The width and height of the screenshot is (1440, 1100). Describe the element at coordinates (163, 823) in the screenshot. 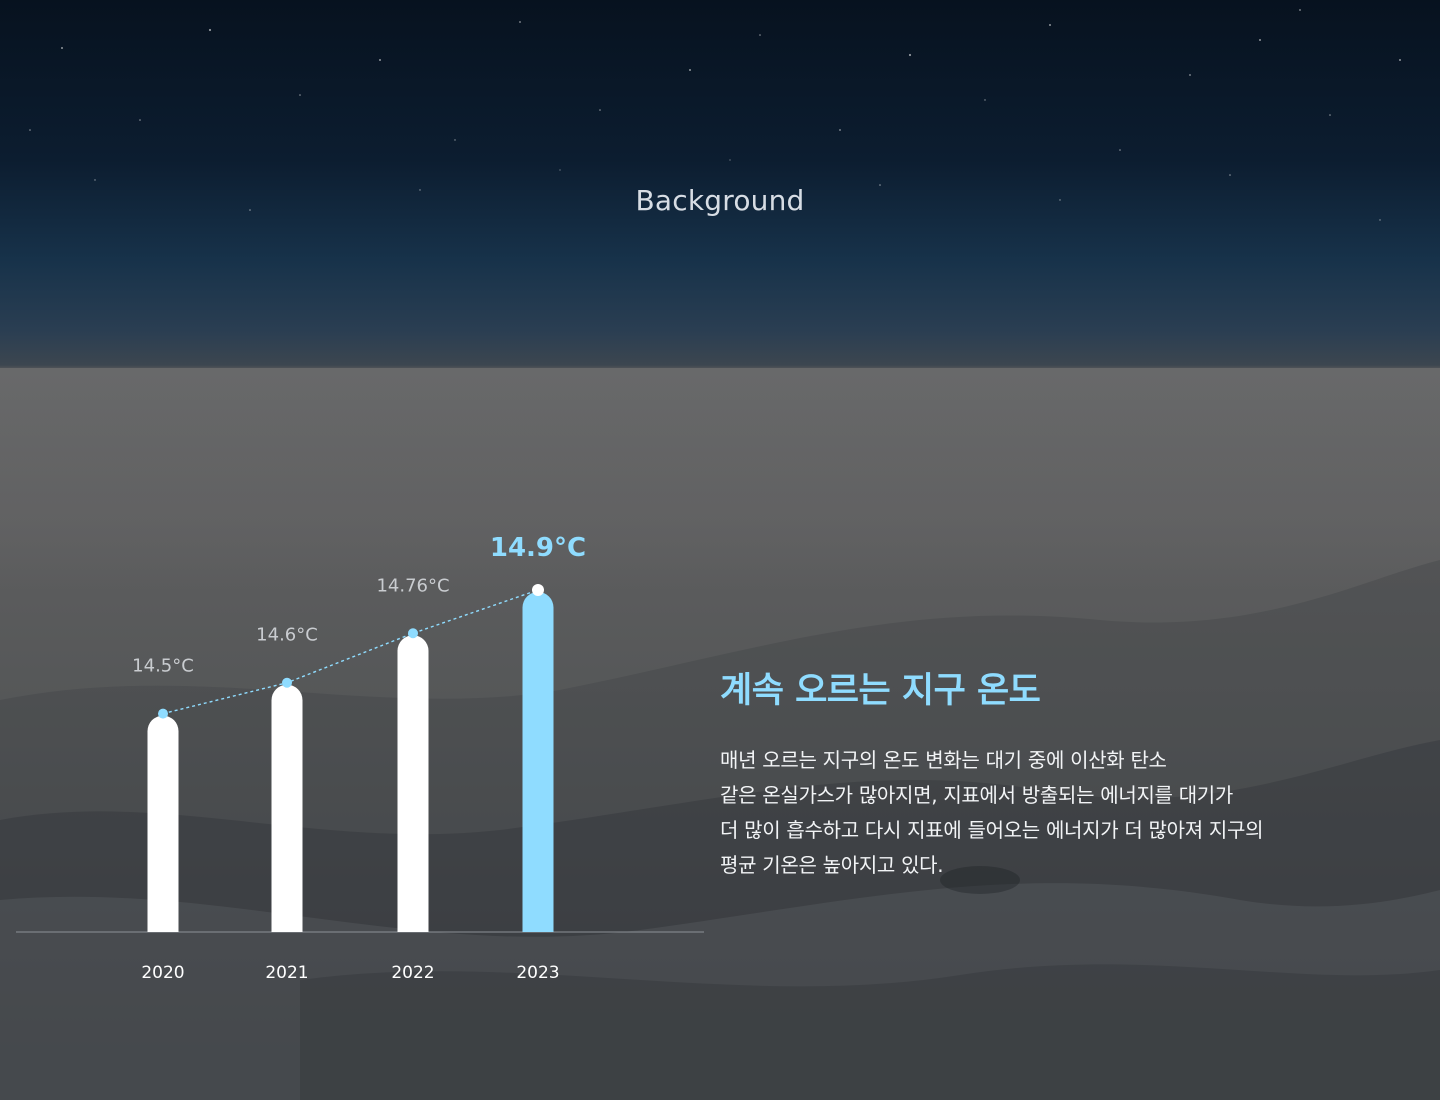

I see `bar-2020` at that location.